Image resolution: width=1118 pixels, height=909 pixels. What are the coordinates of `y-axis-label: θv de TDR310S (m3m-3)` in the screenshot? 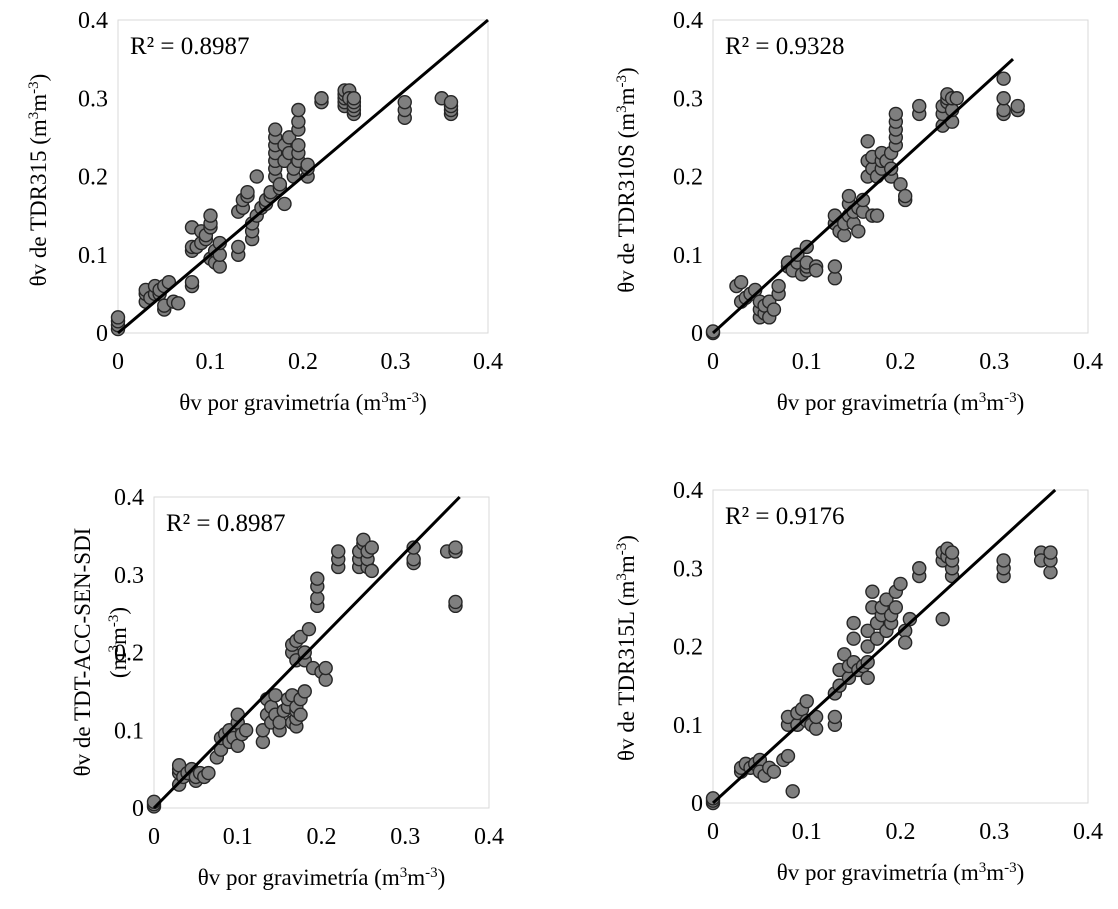 It's located at (626, 179).